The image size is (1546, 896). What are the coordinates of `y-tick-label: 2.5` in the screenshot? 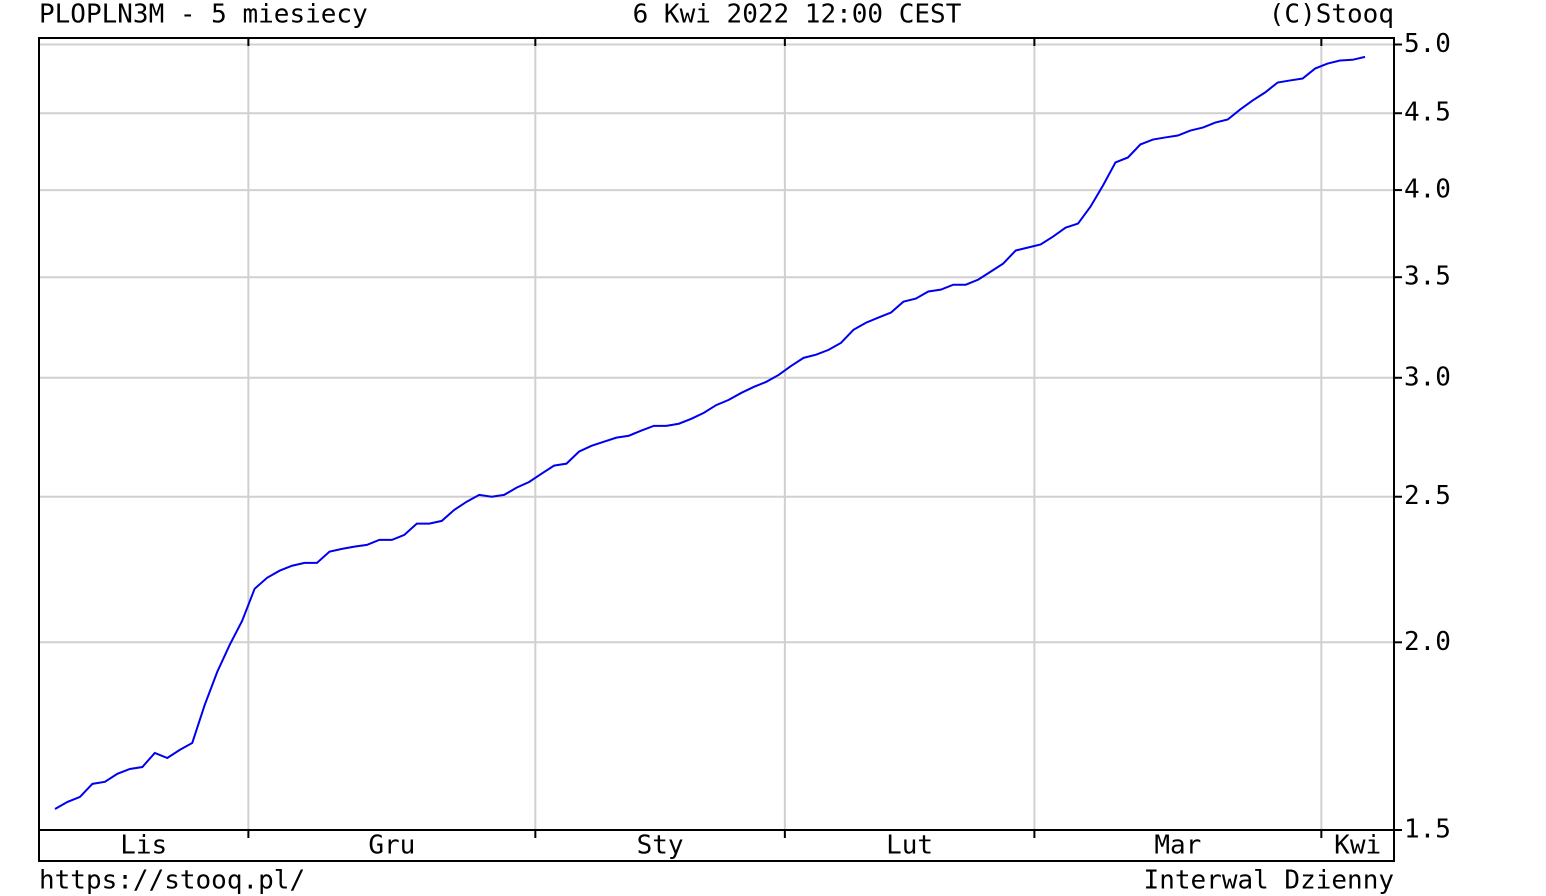 It's located at (1427, 496).